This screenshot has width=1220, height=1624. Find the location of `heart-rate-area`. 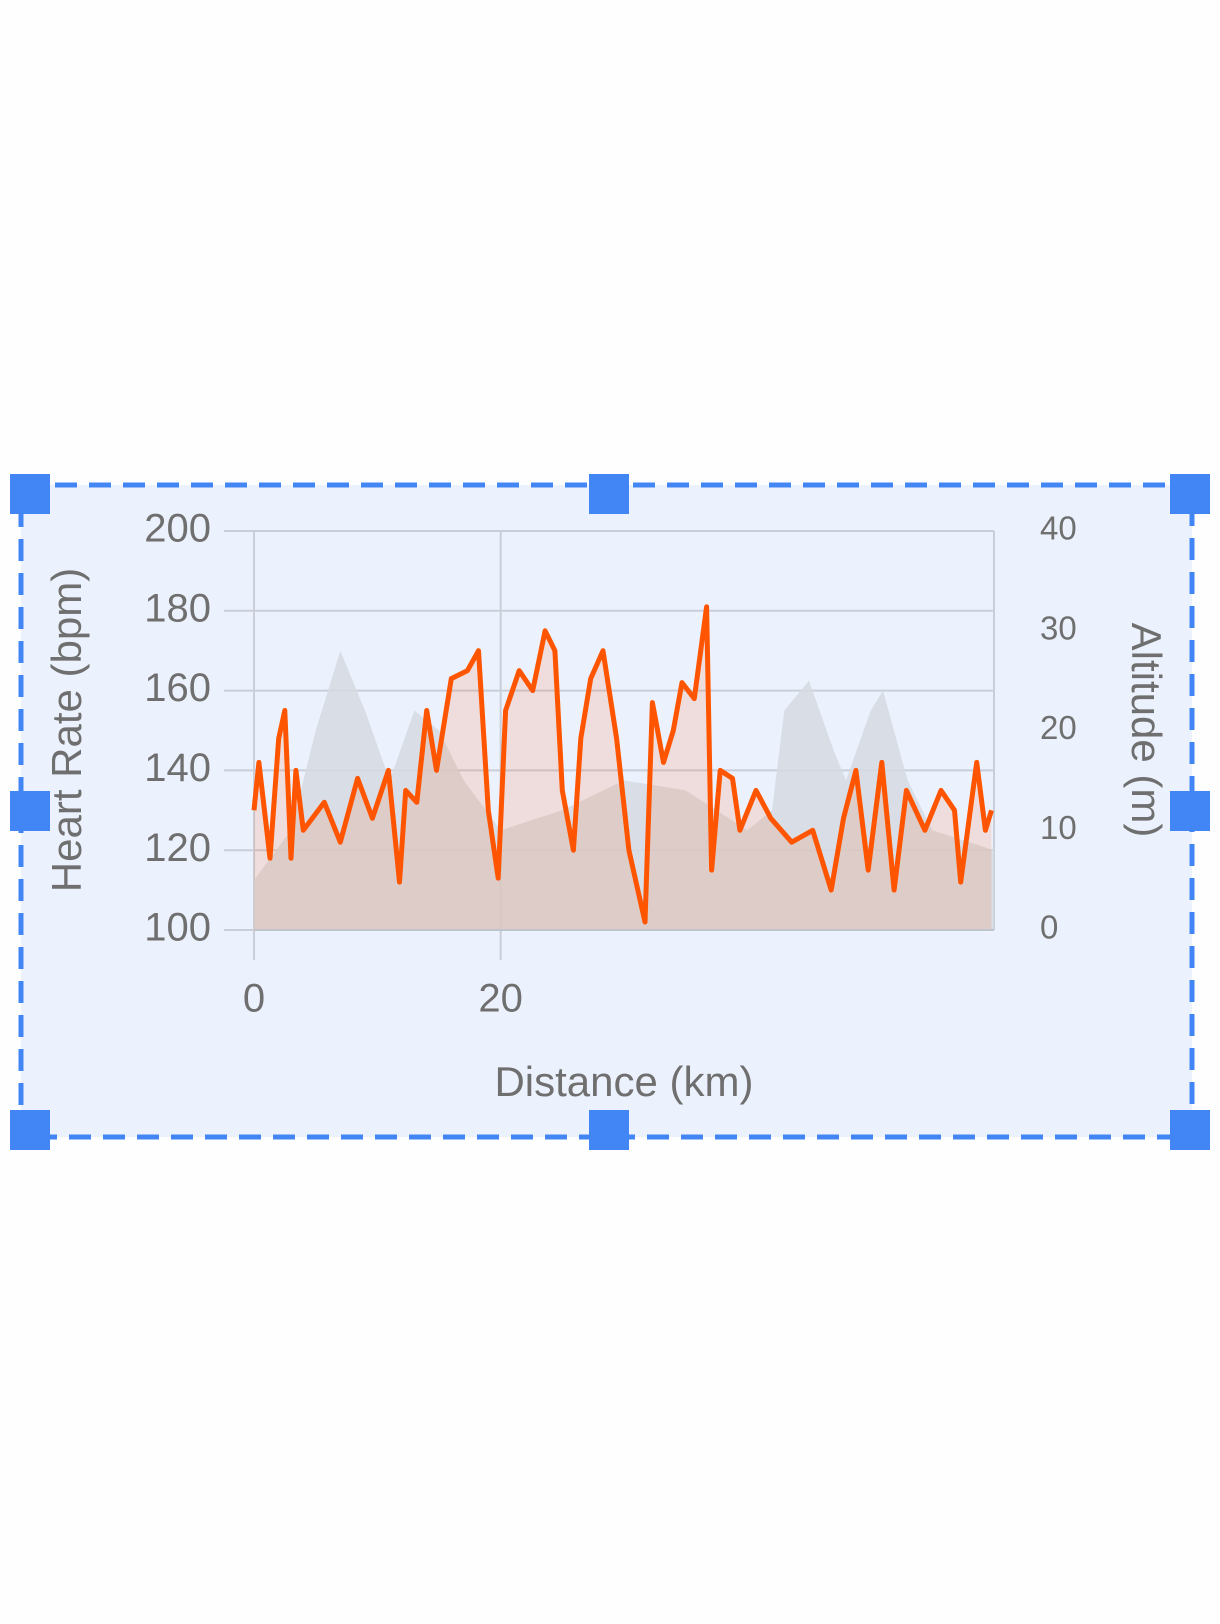

heart-rate-area is located at coordinates (623, 768).